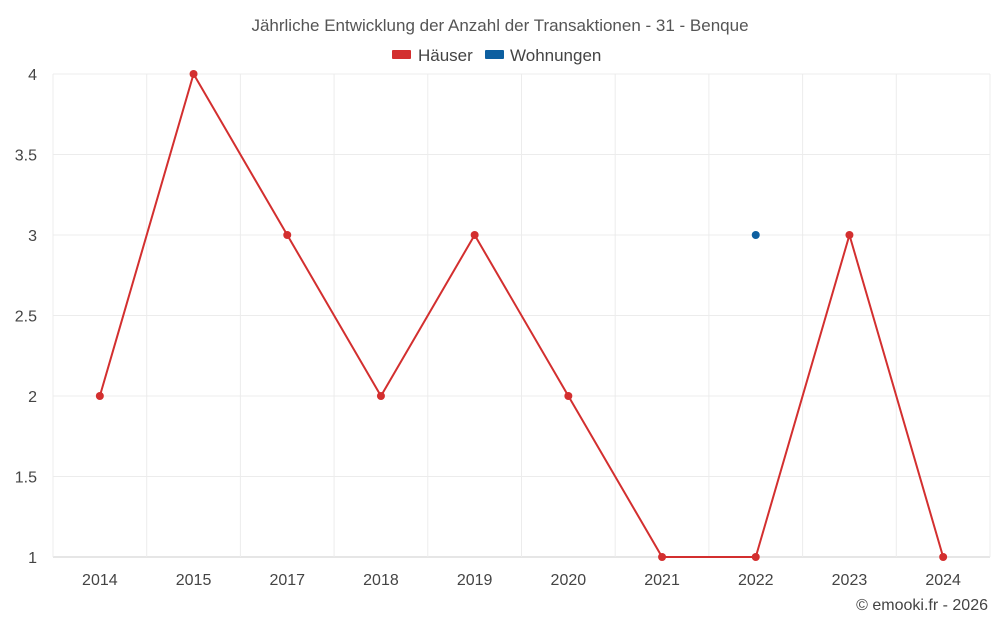  I want to click on y-tick-label: 2.5, so click(26, 317).